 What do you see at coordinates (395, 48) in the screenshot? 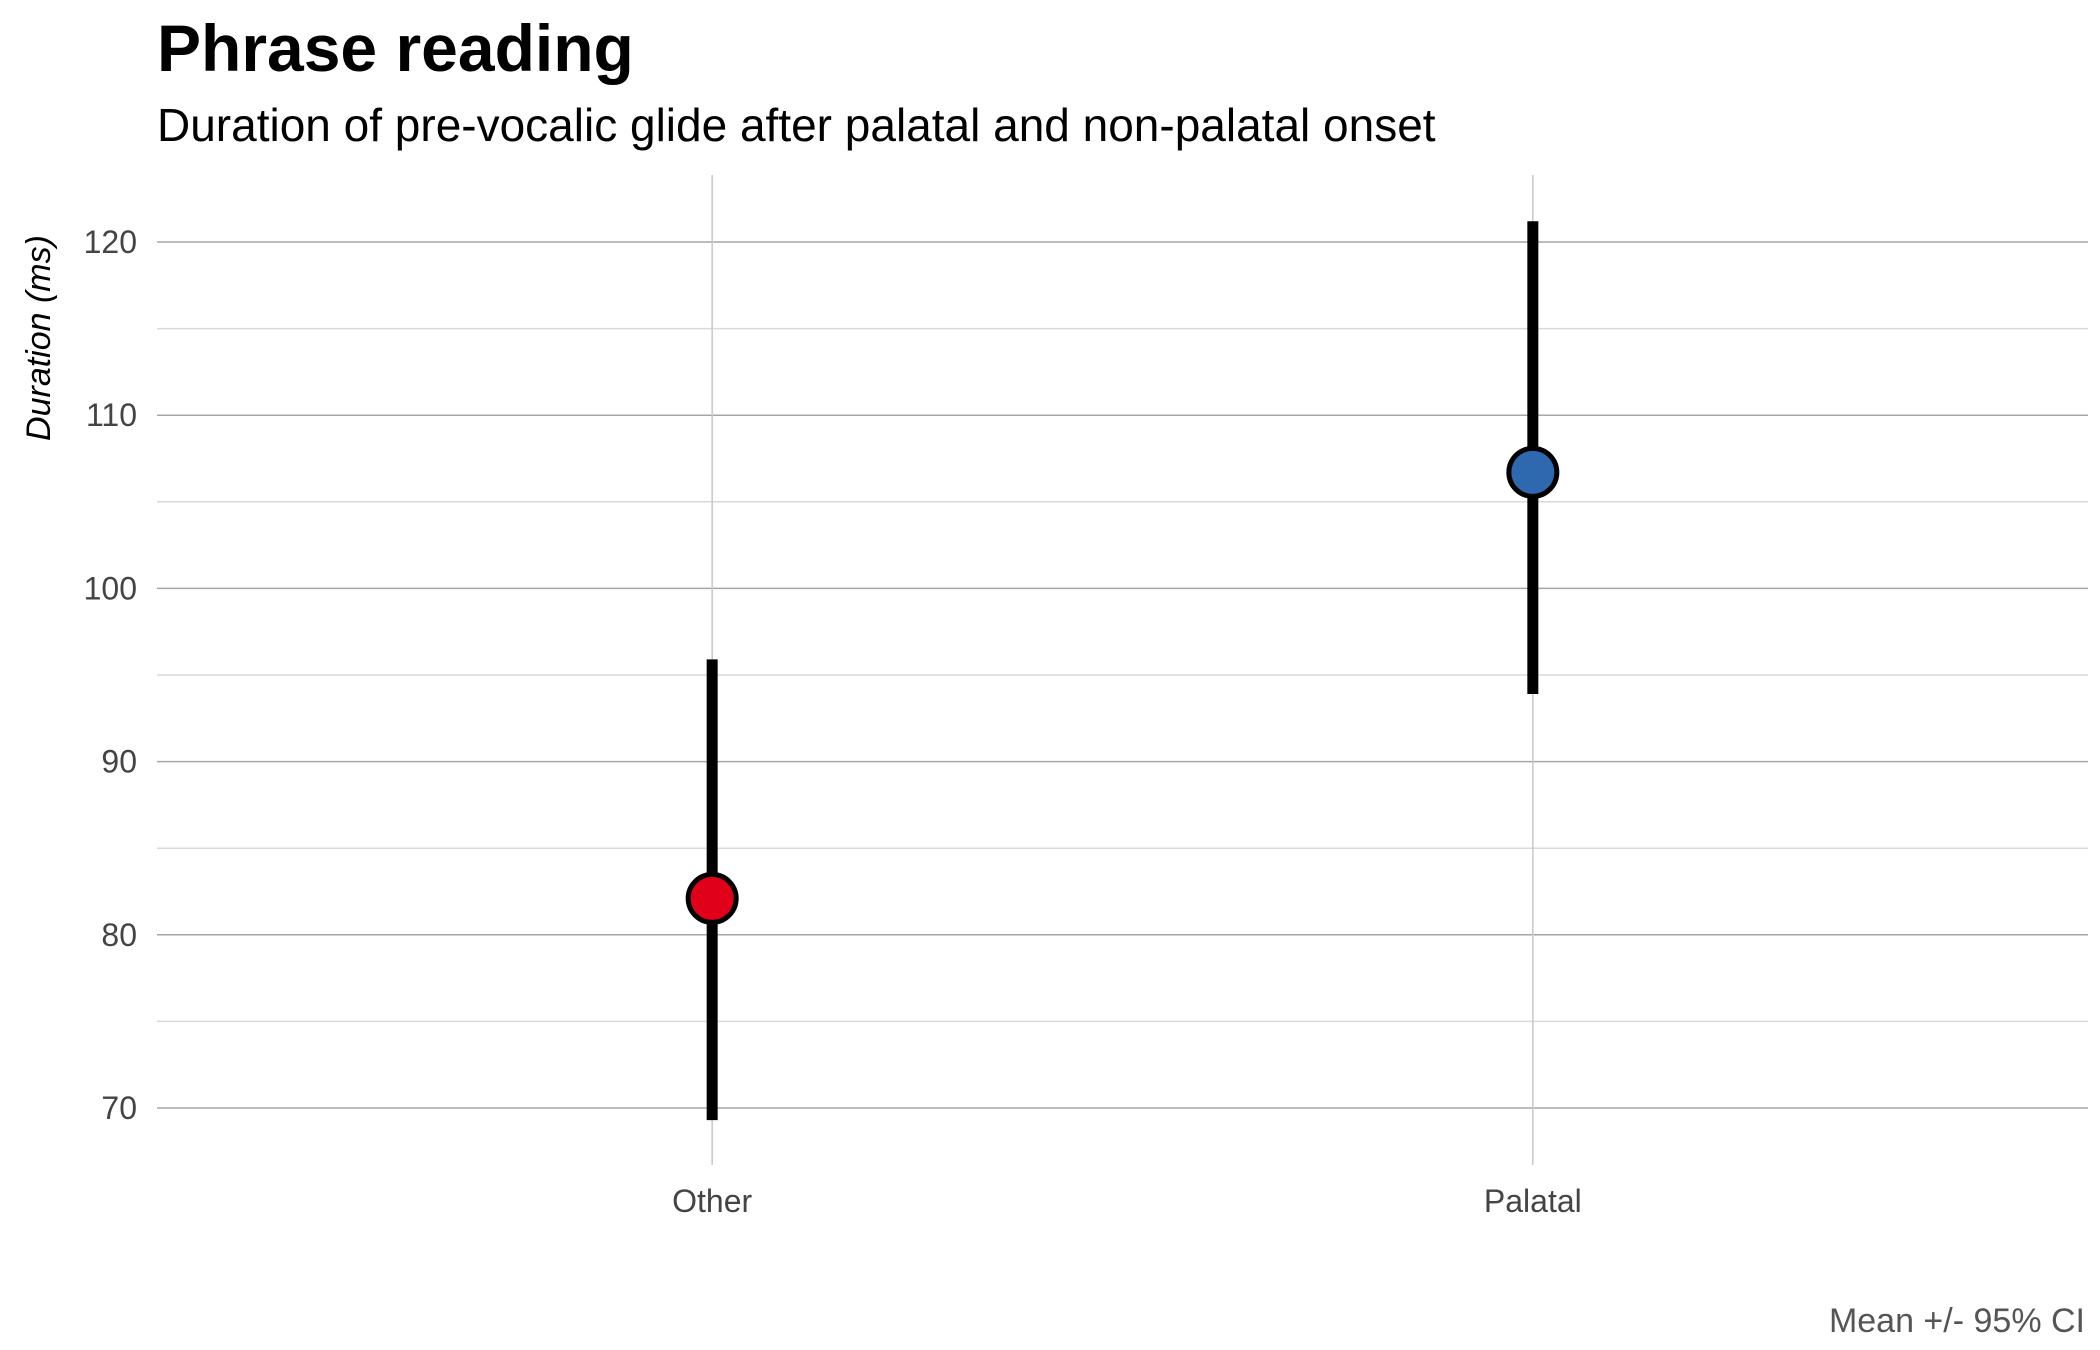
I see `chart-title: Phrase reading` at bounding box center [395, 48].